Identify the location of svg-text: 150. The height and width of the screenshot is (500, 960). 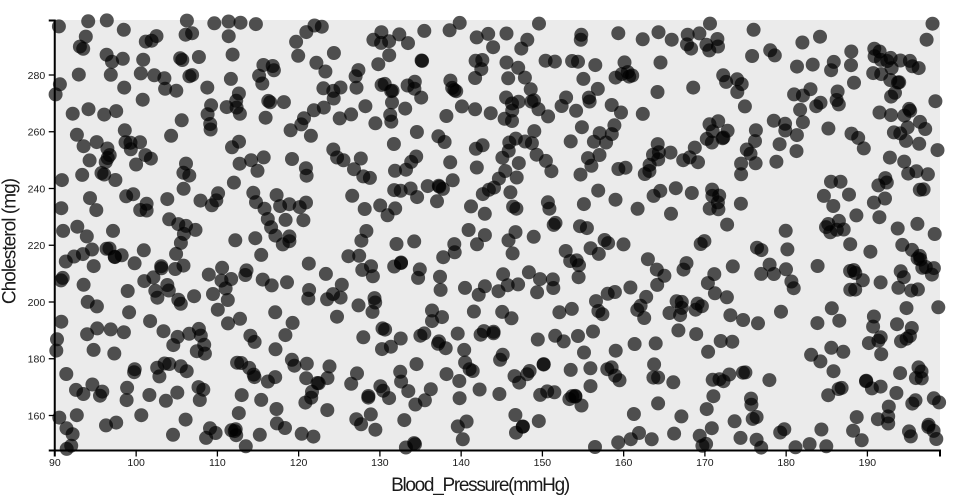
(543, 463).